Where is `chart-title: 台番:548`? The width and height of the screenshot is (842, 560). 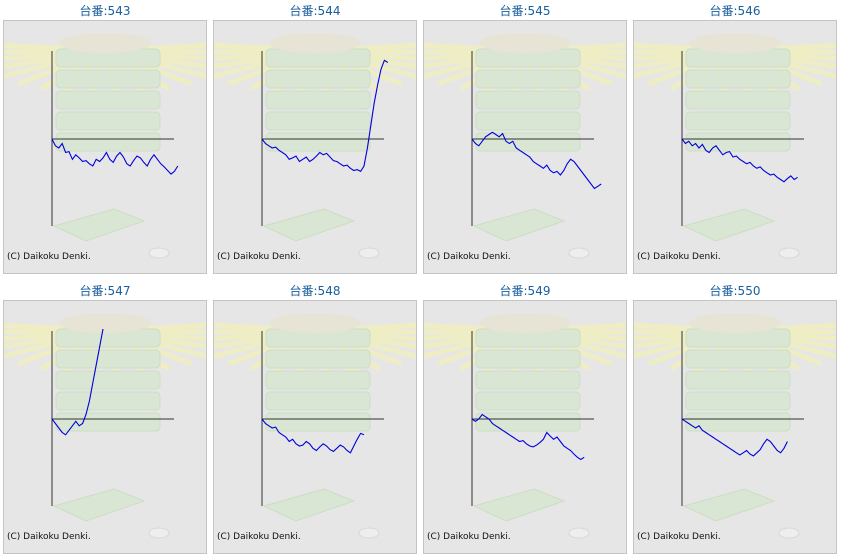 chart-title: 台番:548 is located at coordinates (315, 291).